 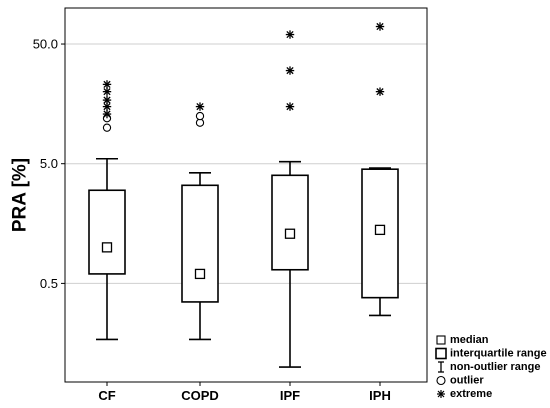 What do you see at coordinates (380, 395) in the screenshot?
I see `x-tick-label: IPH` at bounding box center [380, 395].